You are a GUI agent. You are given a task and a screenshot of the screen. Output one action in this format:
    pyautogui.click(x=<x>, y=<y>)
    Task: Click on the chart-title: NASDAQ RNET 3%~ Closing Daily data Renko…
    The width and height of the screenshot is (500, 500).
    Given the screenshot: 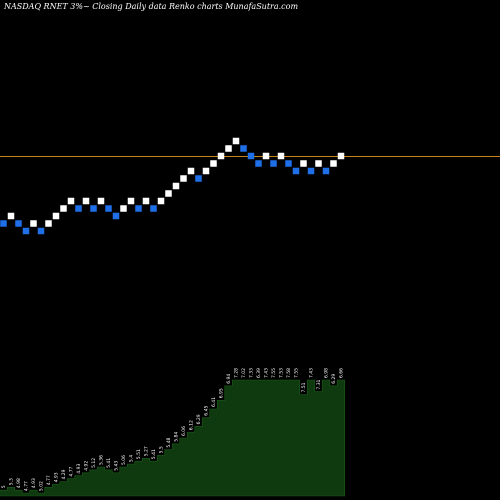 What is the action you would take?
    pyautogui.click(x=150, y=6)
    